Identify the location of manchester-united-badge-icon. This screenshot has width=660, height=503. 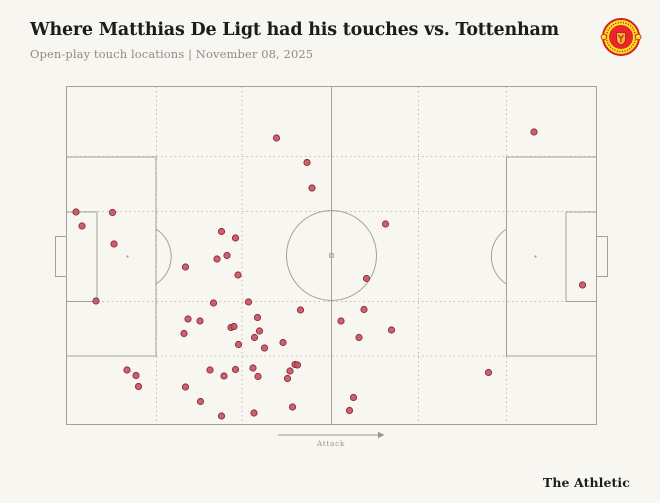
(621, 37).